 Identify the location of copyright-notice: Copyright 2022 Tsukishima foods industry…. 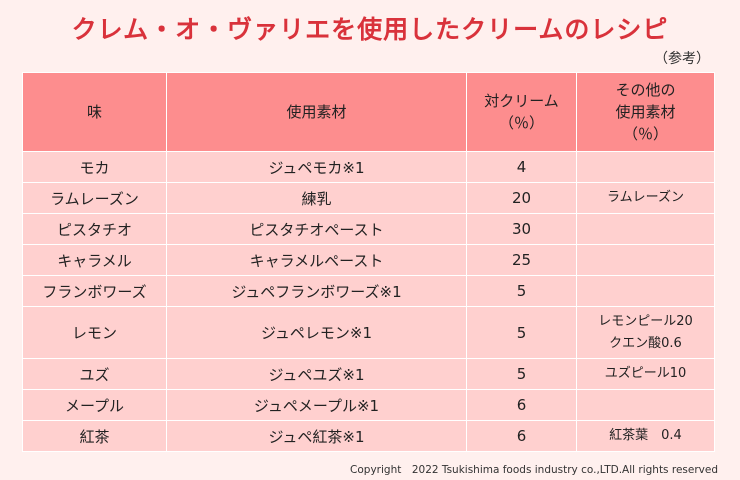
(534, 470).